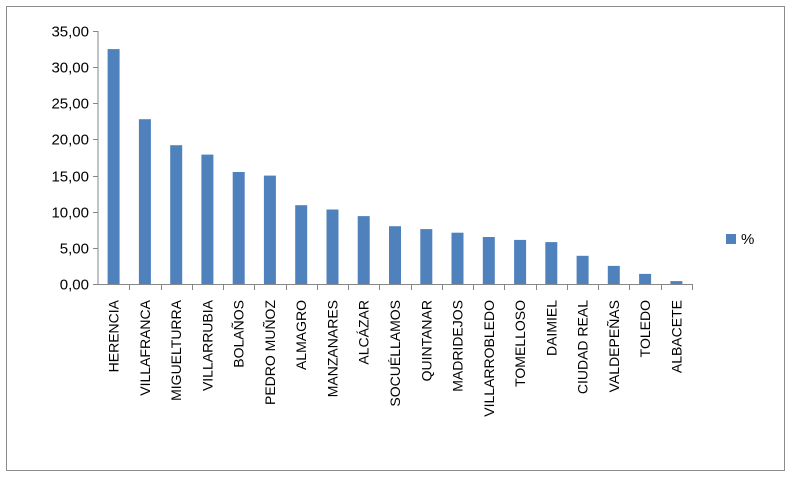 Image resolution: width=793 pixels, height=481 pixels. I want to click on x-tick-label: VILLARROBLEDO, so click(489, 358).